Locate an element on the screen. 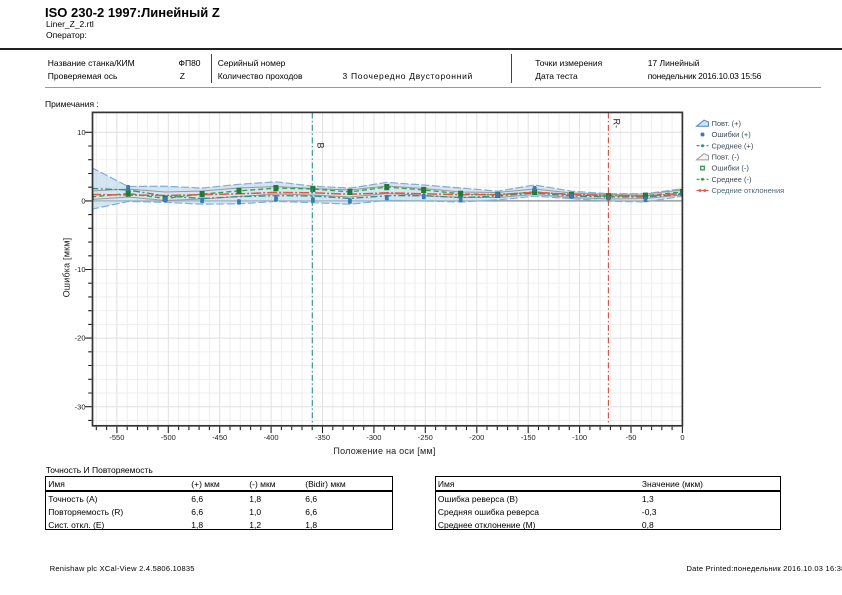 This screenshot has height=595, width=842. svg-text: Положение на оси [мм] is located at coordinates (384, 451).